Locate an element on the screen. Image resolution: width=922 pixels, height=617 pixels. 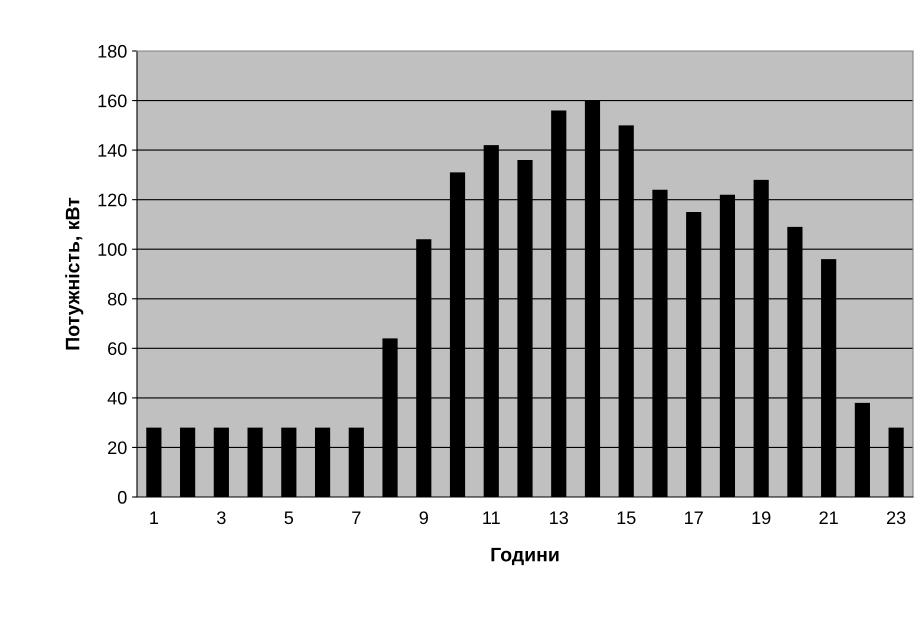
x-tick-label: 23 is located at coordinates (896, 517).